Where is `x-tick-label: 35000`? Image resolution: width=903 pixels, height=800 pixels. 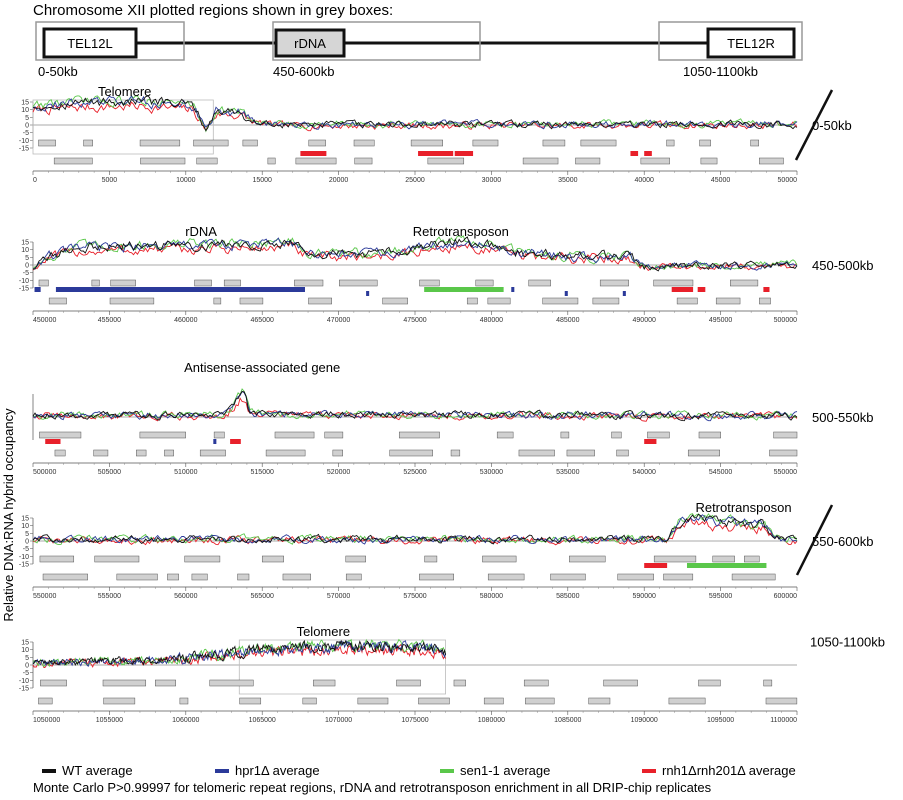 x-tick-label: 35000 is located at coordinates (568, 180).